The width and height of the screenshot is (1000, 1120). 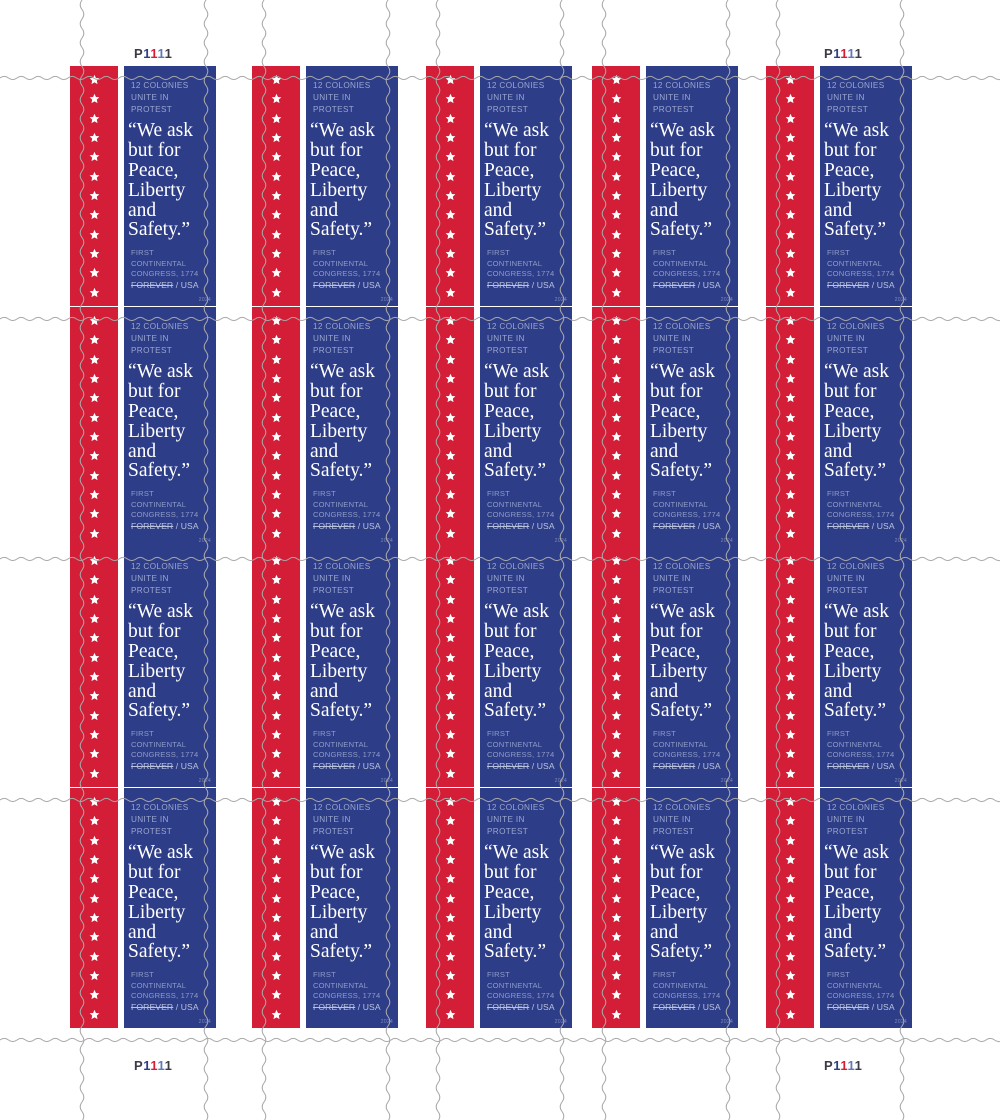 What do you see at coordinates (837, 53) in the screenshot?
I see `plate-digit-1: 1` at bounding box center [837, 53].